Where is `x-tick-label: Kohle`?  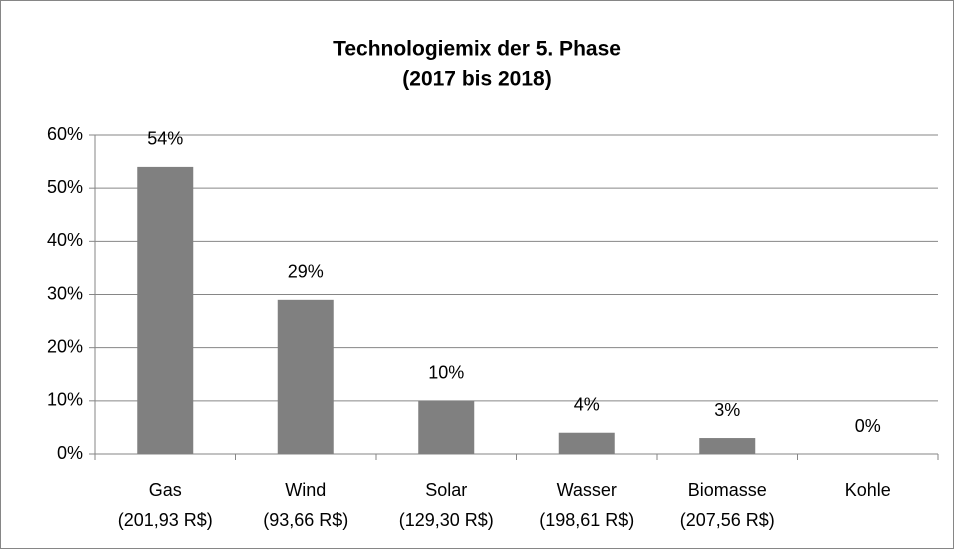 x-tick-label: Kohle is located at coordinates (868, 490).